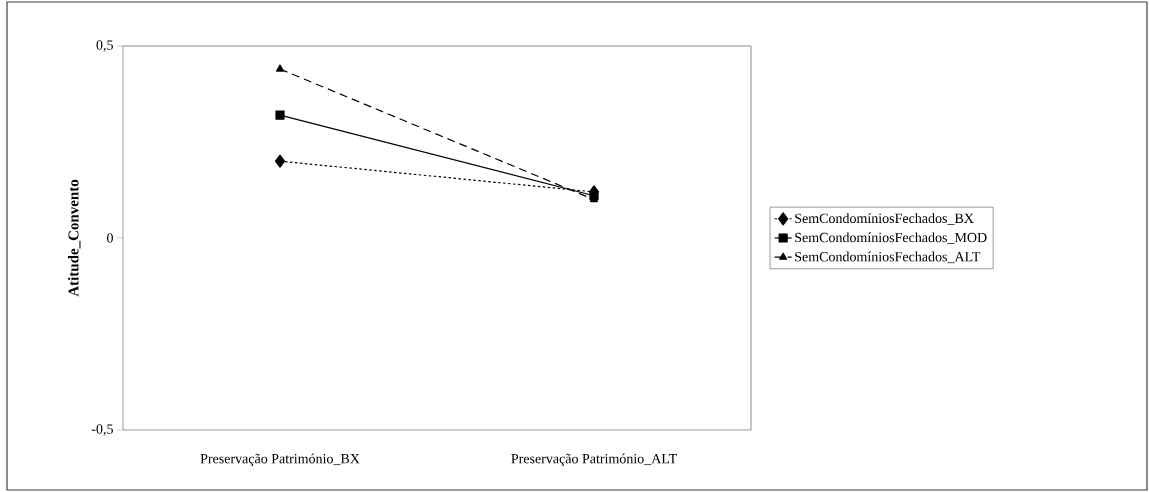  What do you see at coordinates (110, 238) in the screenshot?
I see `y-tick-label: 0` at bounding box center [110, 238].